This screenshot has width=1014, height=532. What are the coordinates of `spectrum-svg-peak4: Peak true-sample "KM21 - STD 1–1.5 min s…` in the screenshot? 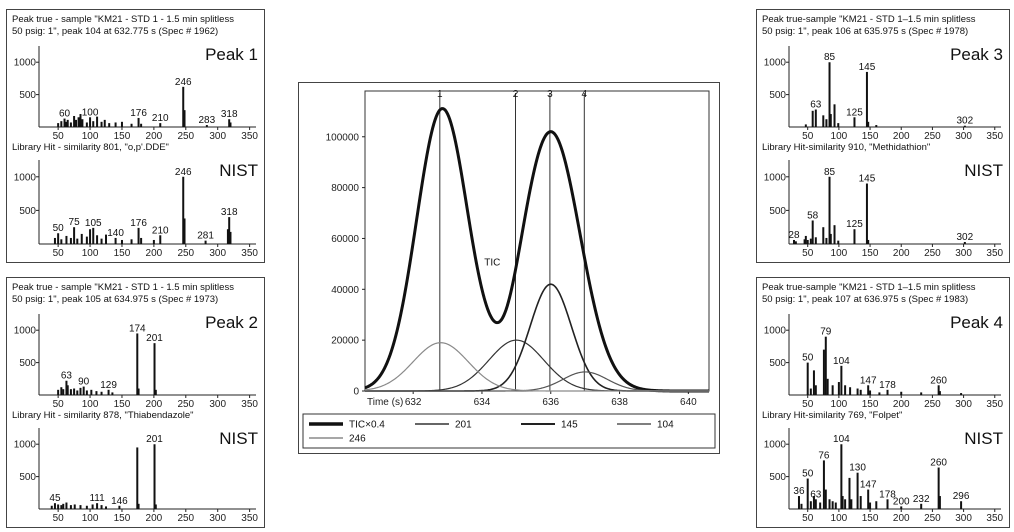 It's located at (883, 403).